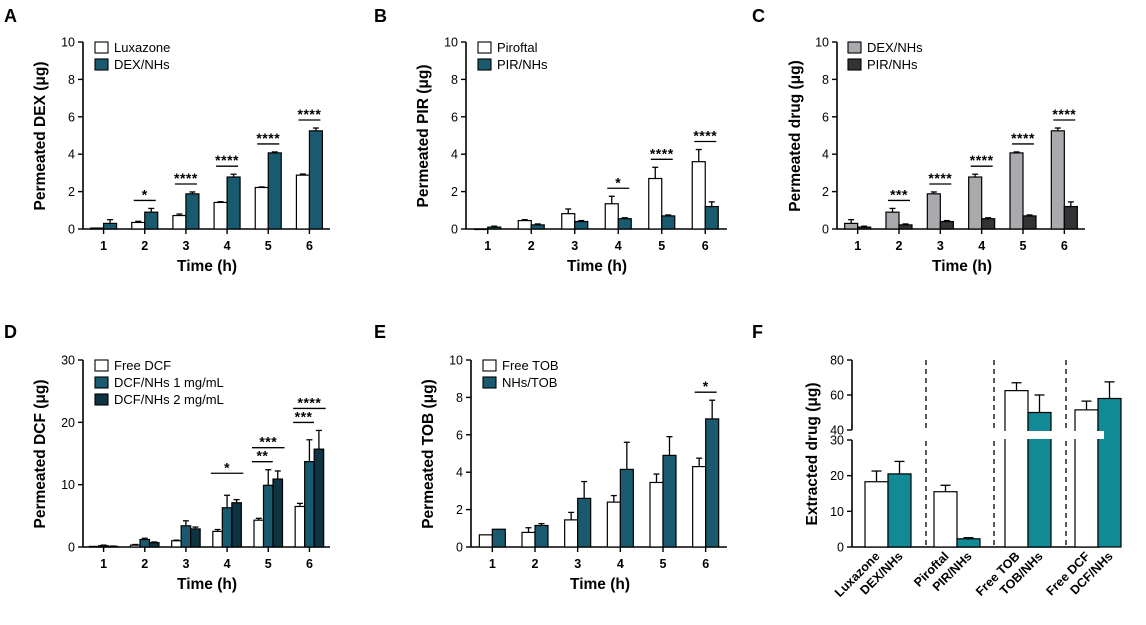 The width and height of the screenshot is (1146, 625). Describe the element at coordinates (142, 365) in the screenshot. I see `legend-label: Free DCF` at that location.